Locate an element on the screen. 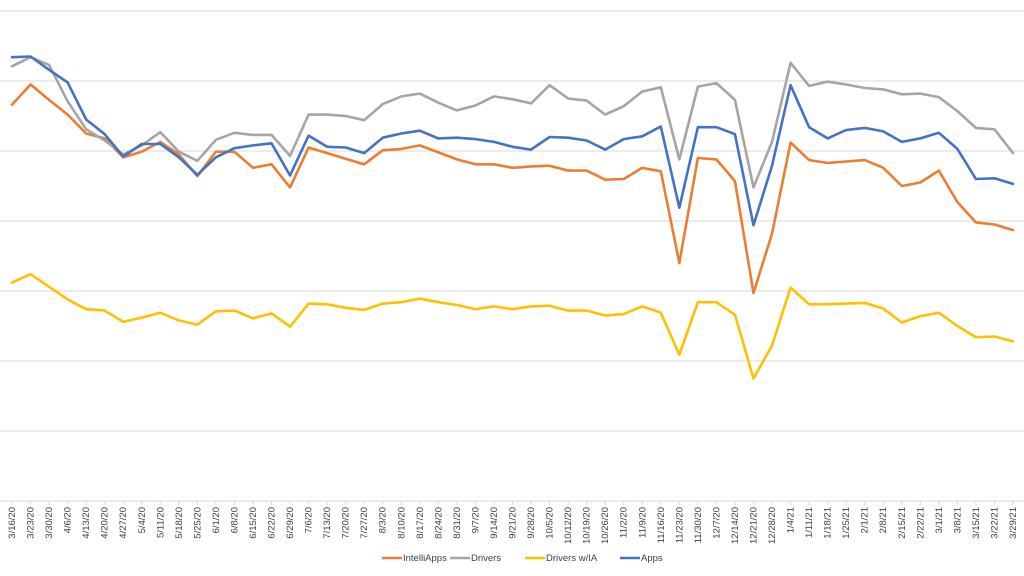  x-tick-label: 3/16/20 is located at coordinates (12, 523).